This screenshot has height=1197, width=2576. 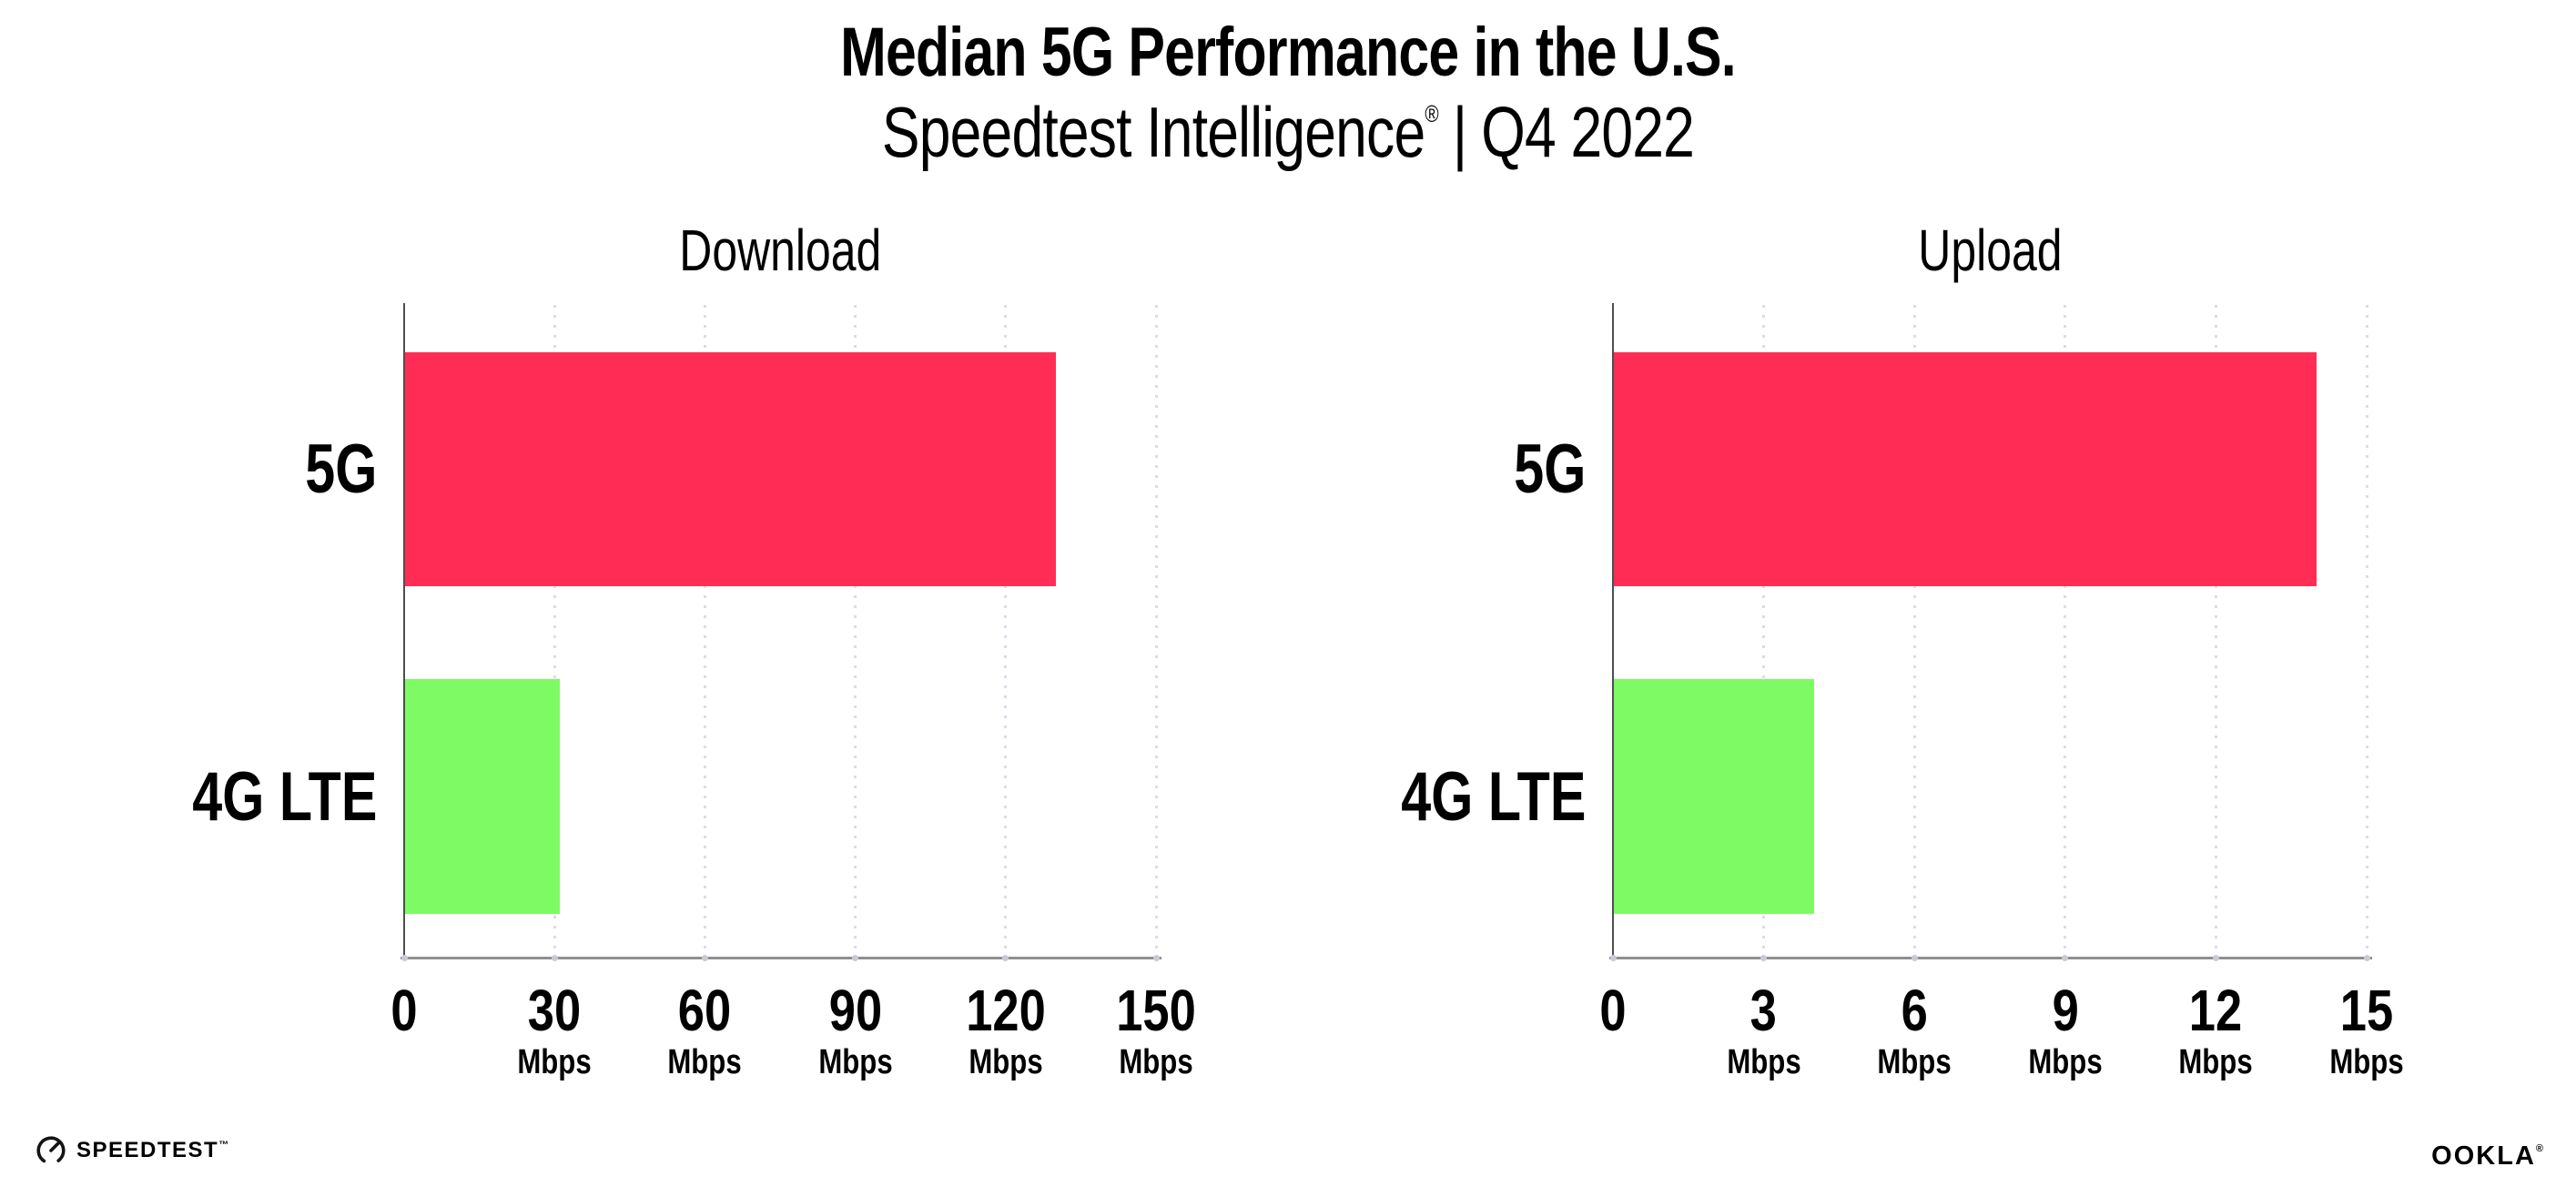 I want to click on subtitle-period: Q4 2022, so click(x=1588, y=132).